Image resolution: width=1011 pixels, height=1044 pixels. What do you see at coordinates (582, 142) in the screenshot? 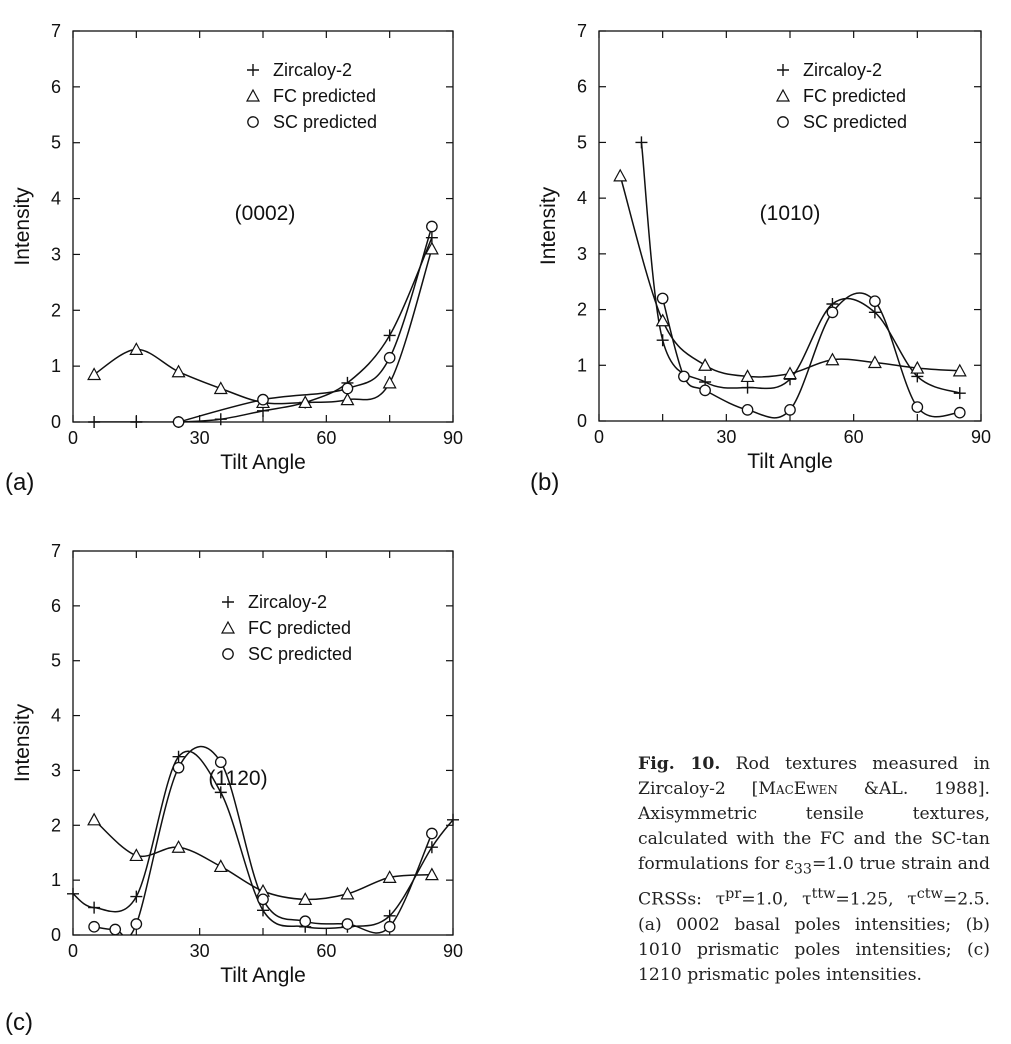
I see `p2-ytick-label: 5` at bounding box center [582, 142].